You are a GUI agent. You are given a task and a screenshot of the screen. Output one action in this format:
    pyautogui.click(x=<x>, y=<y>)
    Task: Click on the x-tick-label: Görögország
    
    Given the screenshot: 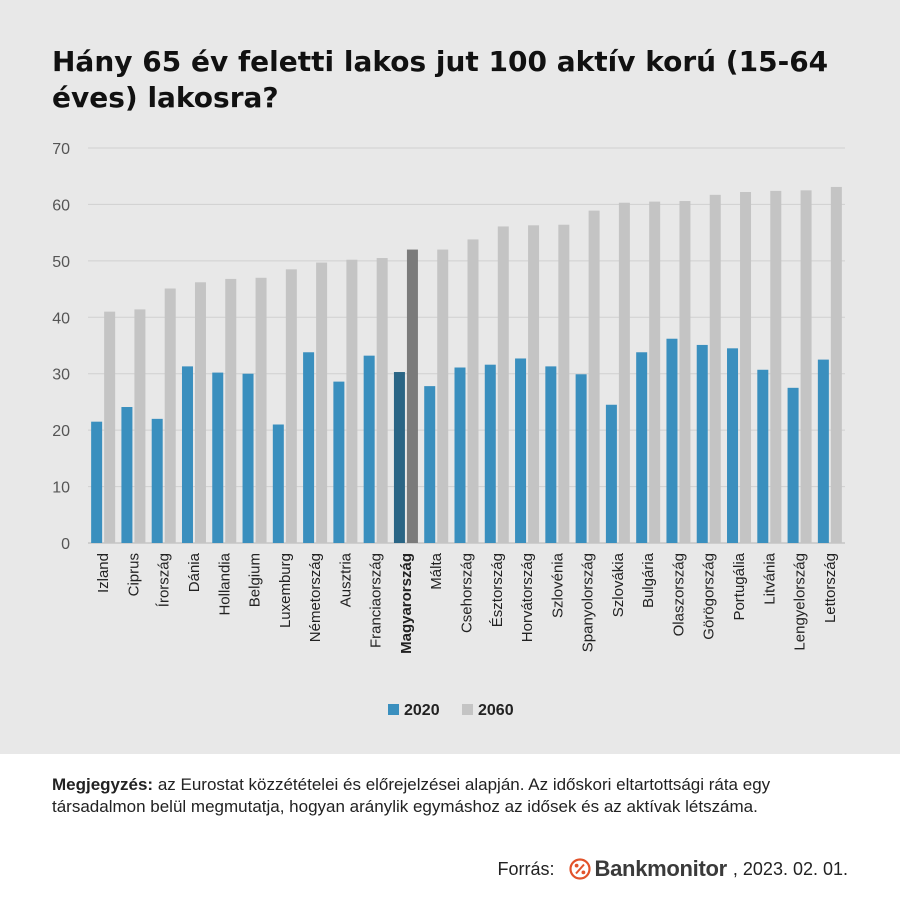 What is the action you would take?
    pyautogui.click(x=709, y=596)
    